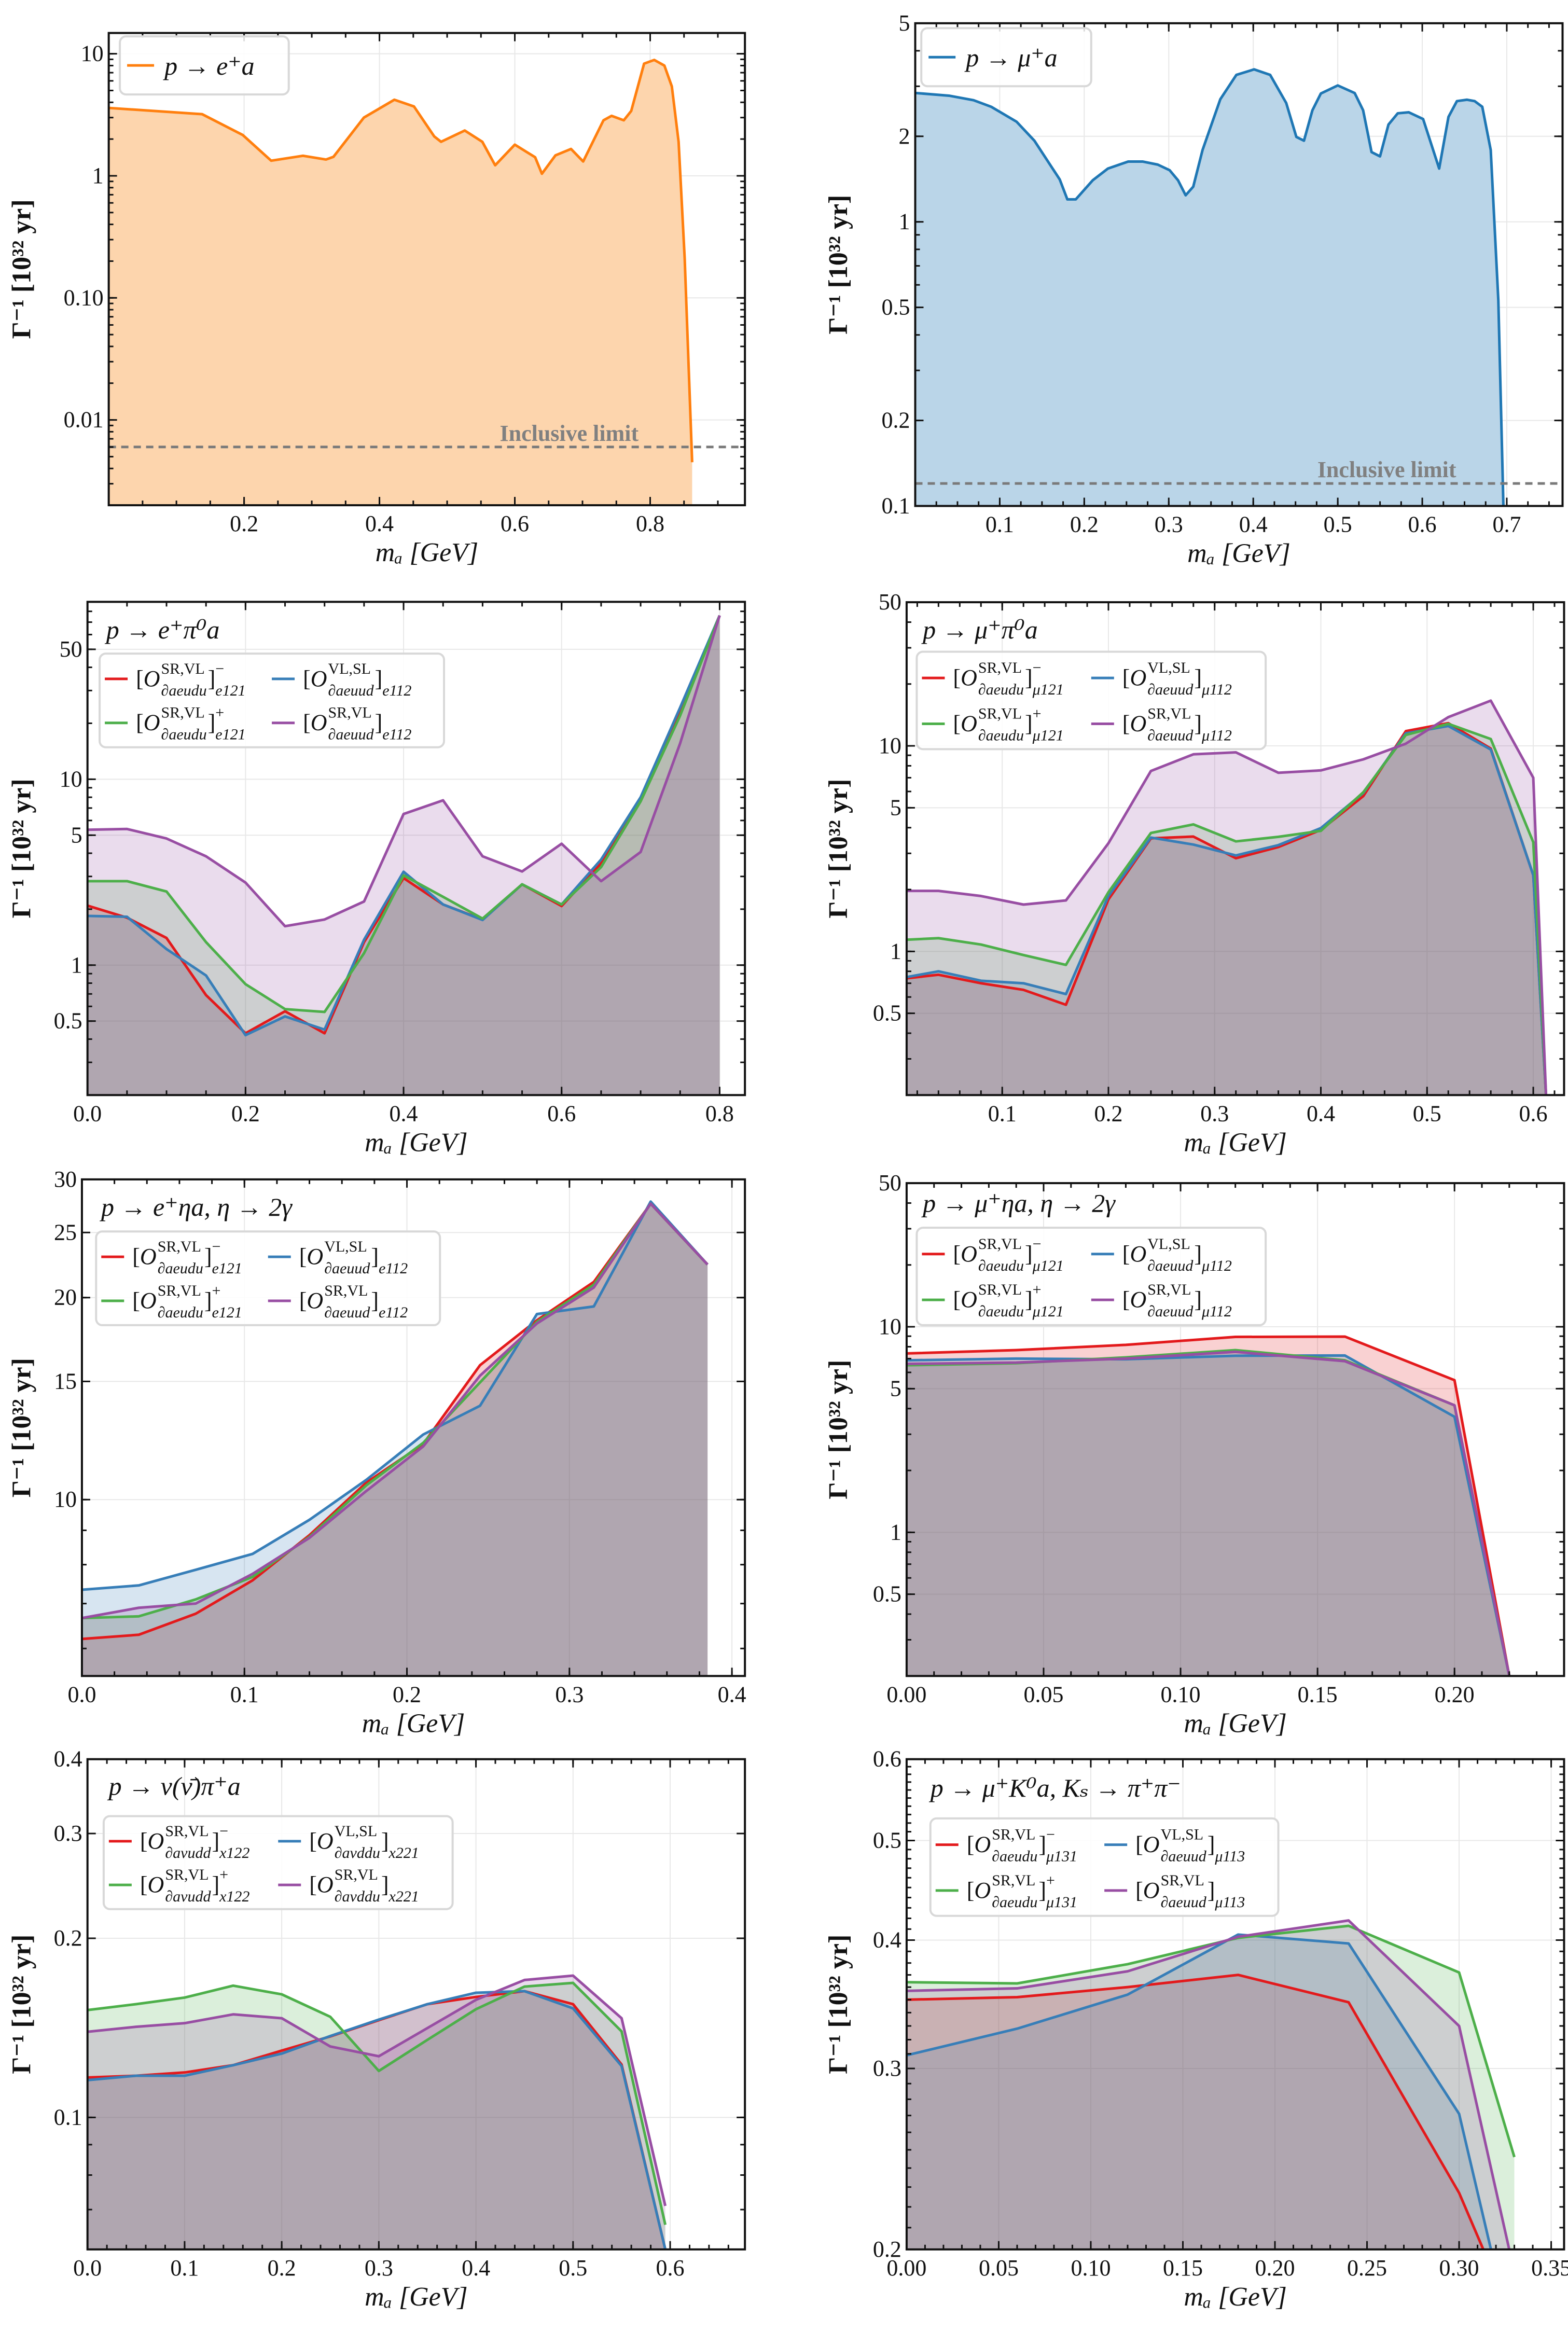  I want to click on series-1-fill, so click(1210, 287).